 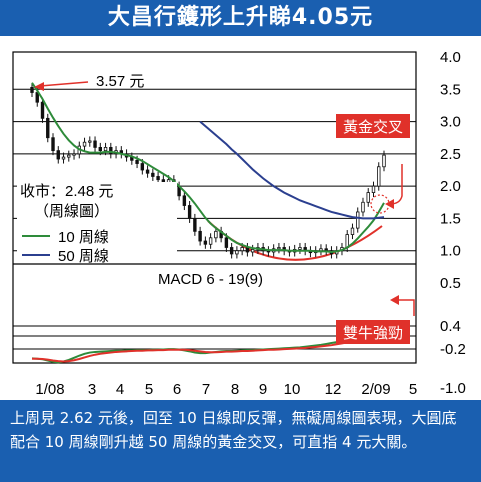 What do you see at coordinates (396, 184) in the screenshot?
I see `golden-cross-arrow` at bounding box center [396, 184].